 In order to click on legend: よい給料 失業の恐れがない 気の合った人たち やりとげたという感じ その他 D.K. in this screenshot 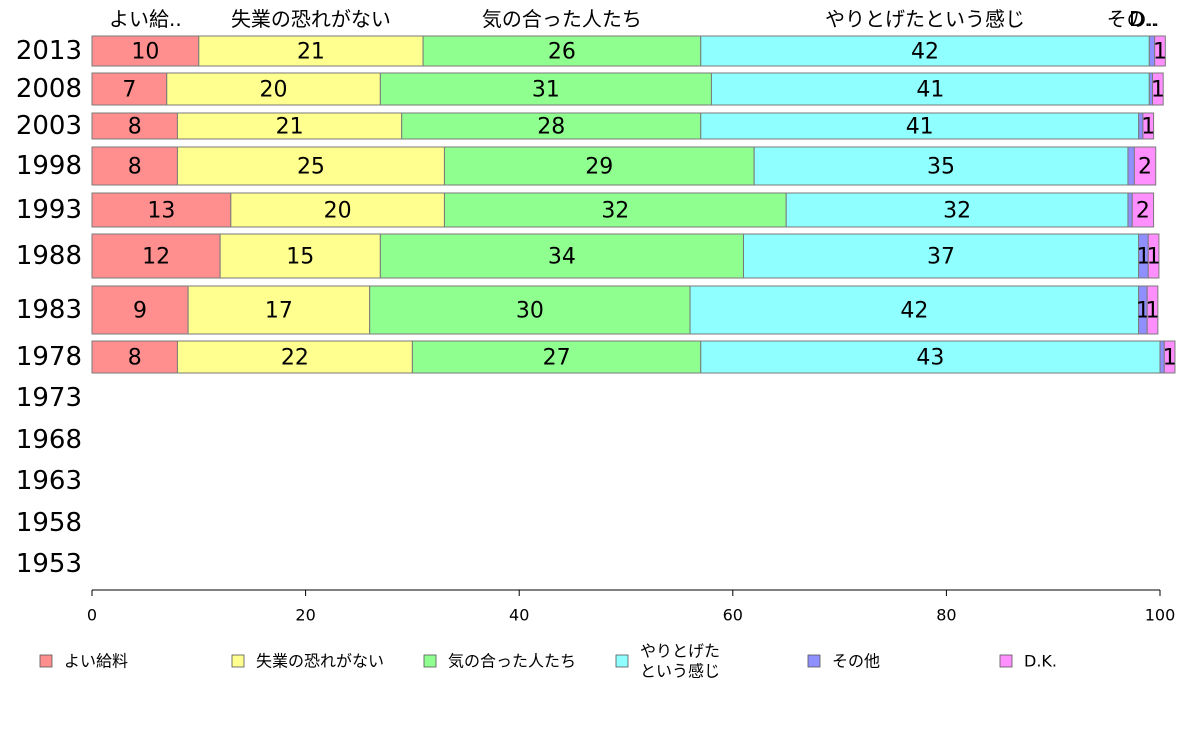, I will do `click(548, 661)`.